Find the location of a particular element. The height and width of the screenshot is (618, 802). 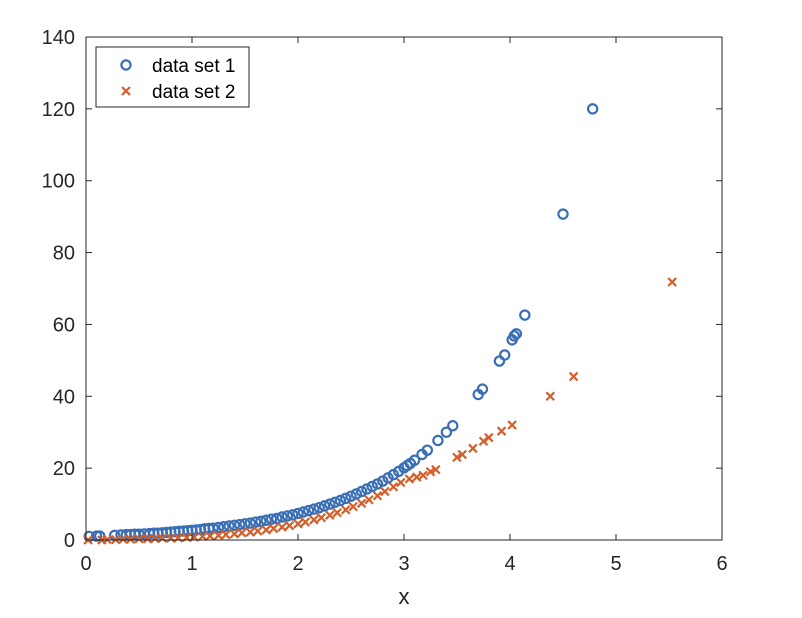

x-tick-label: 0 is located at coordinates (85, 564).